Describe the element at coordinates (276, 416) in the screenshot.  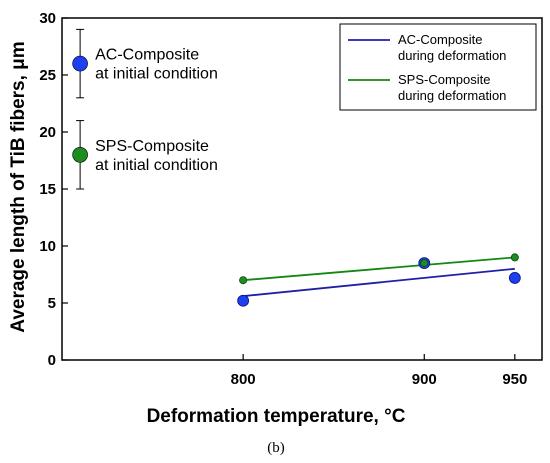
I see `x-axis-title: Deformation temperature, °C` at that location.